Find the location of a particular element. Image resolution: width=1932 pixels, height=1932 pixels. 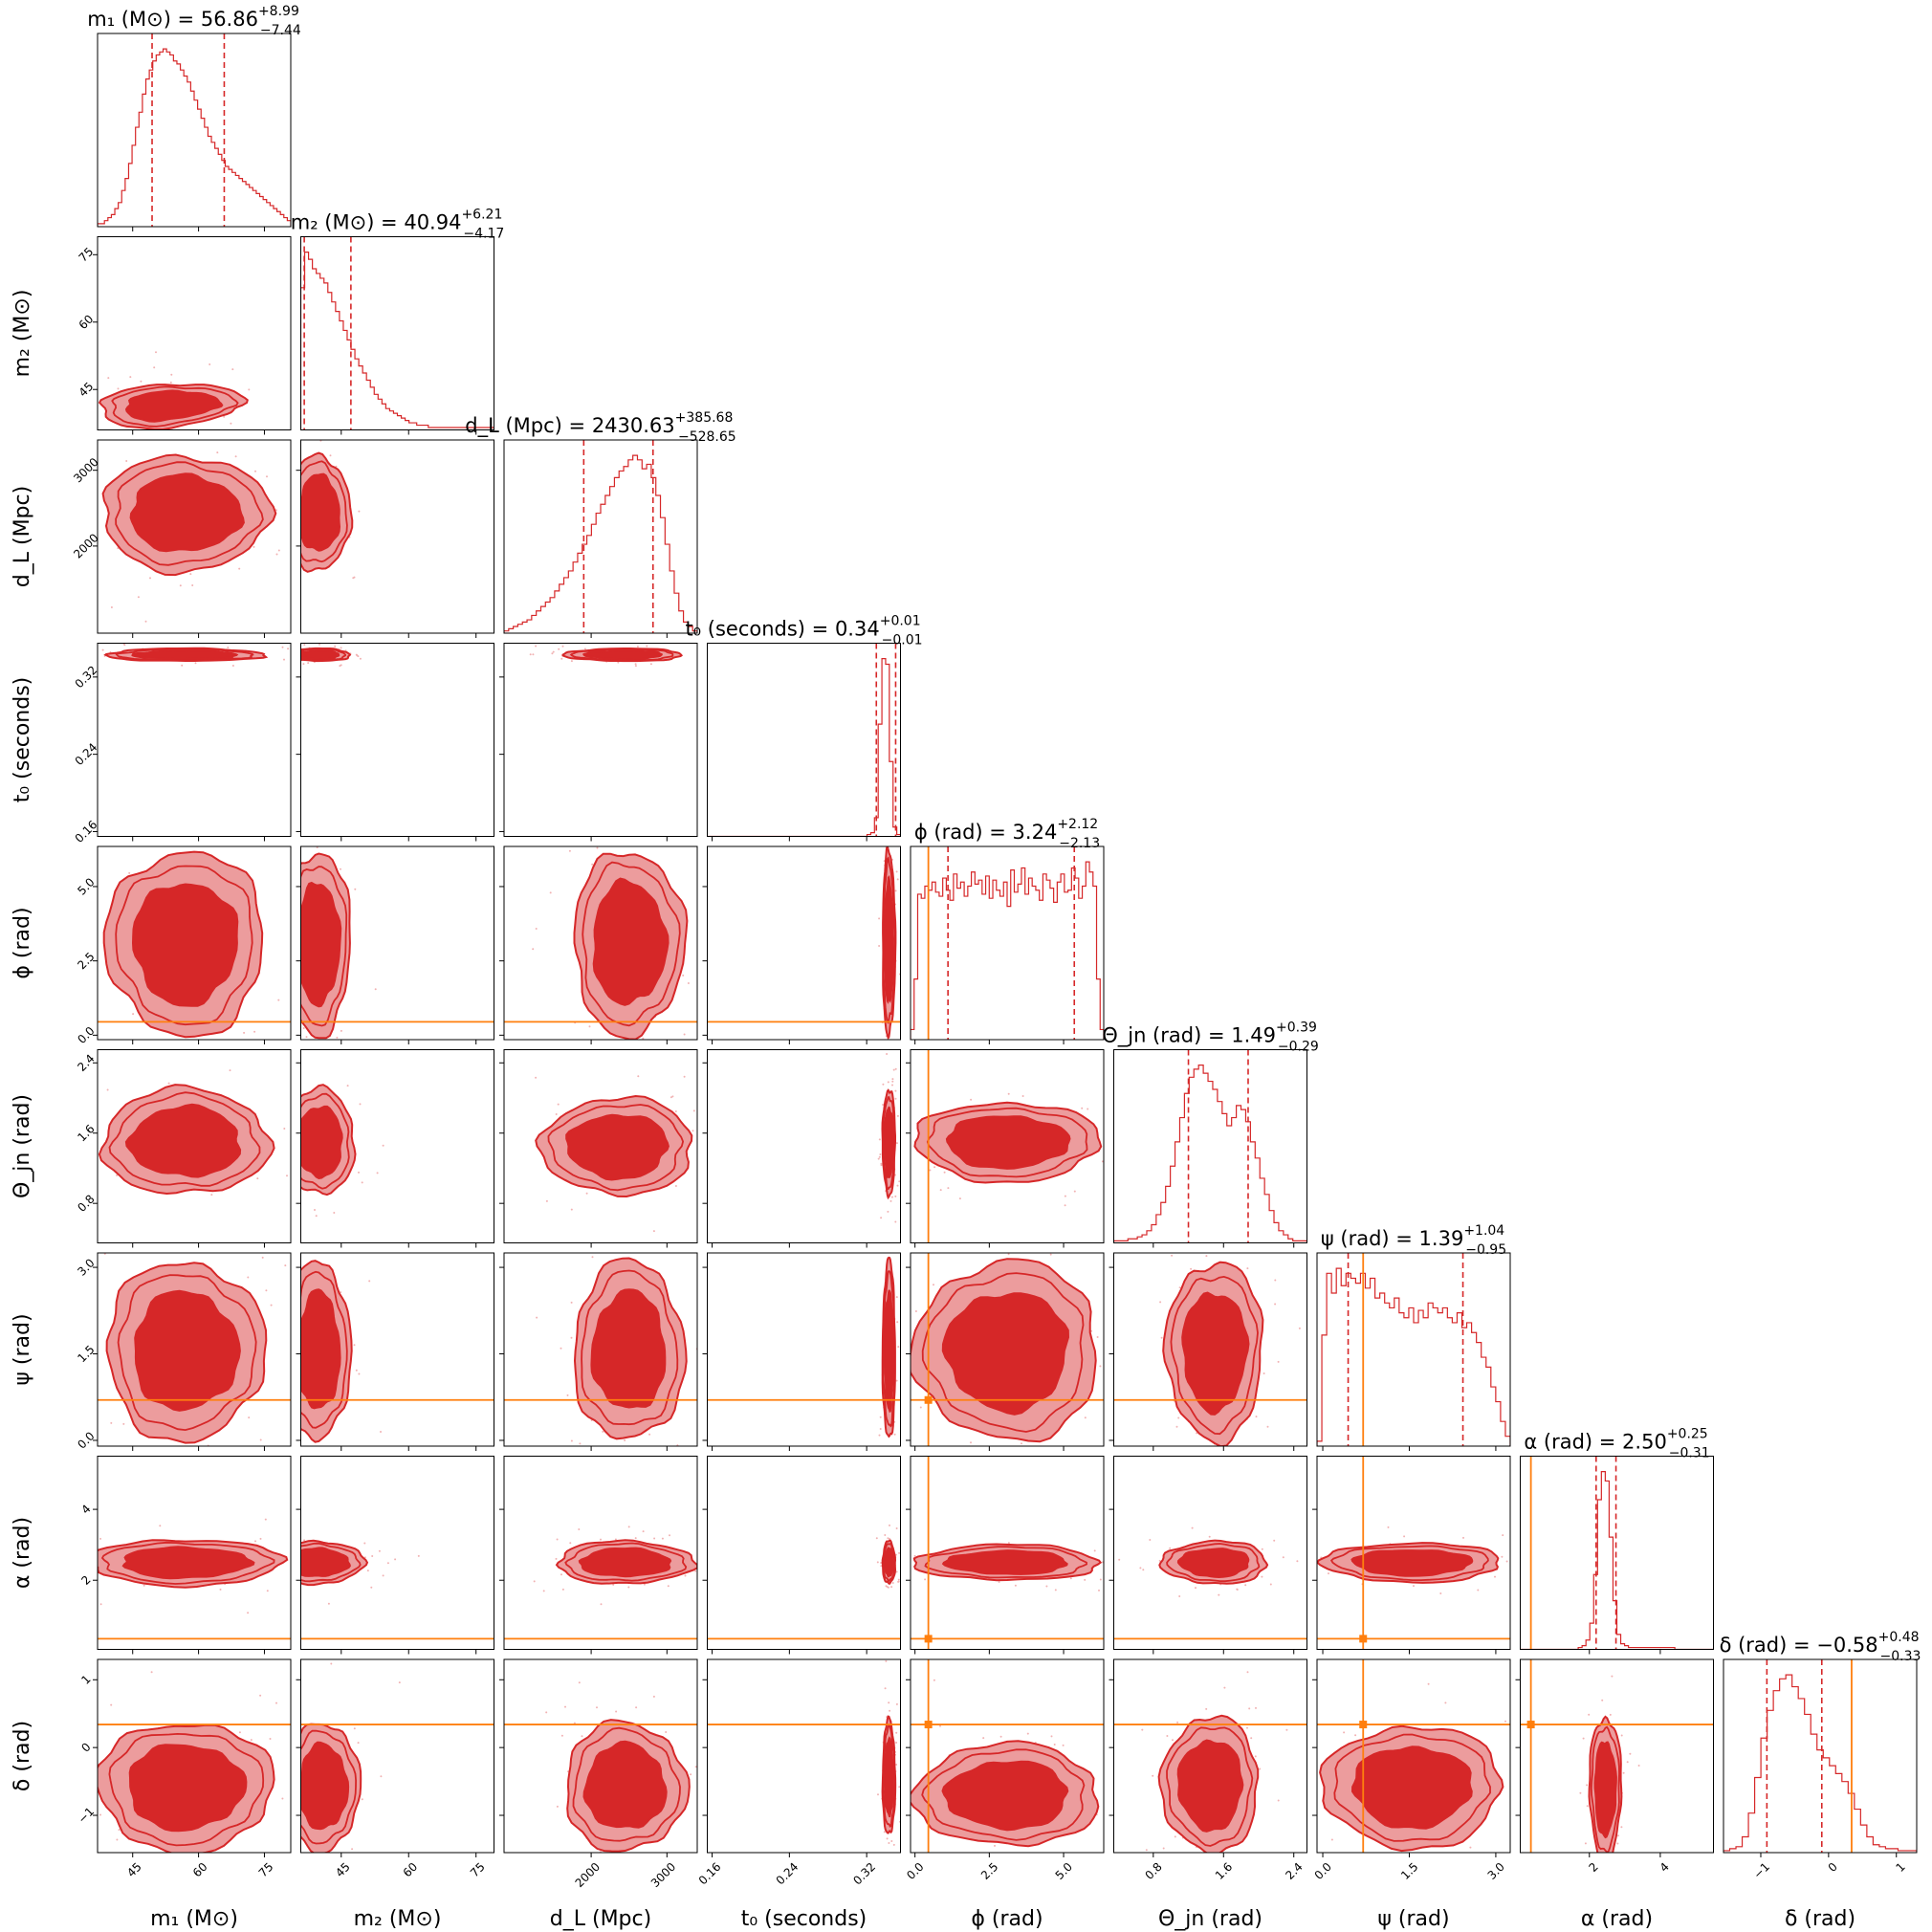

histogram-alpha is located at coordinates (1617, 1560).